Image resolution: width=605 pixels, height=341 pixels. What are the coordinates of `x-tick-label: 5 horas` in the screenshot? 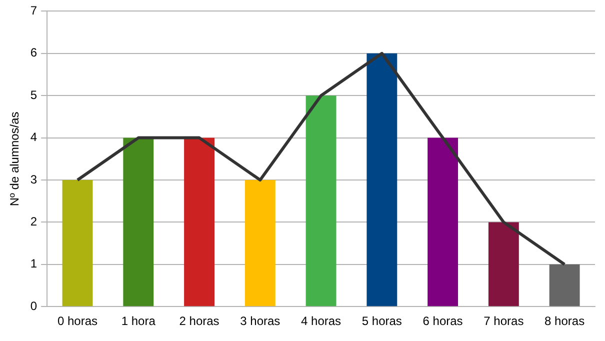 It's located at (382, 321).